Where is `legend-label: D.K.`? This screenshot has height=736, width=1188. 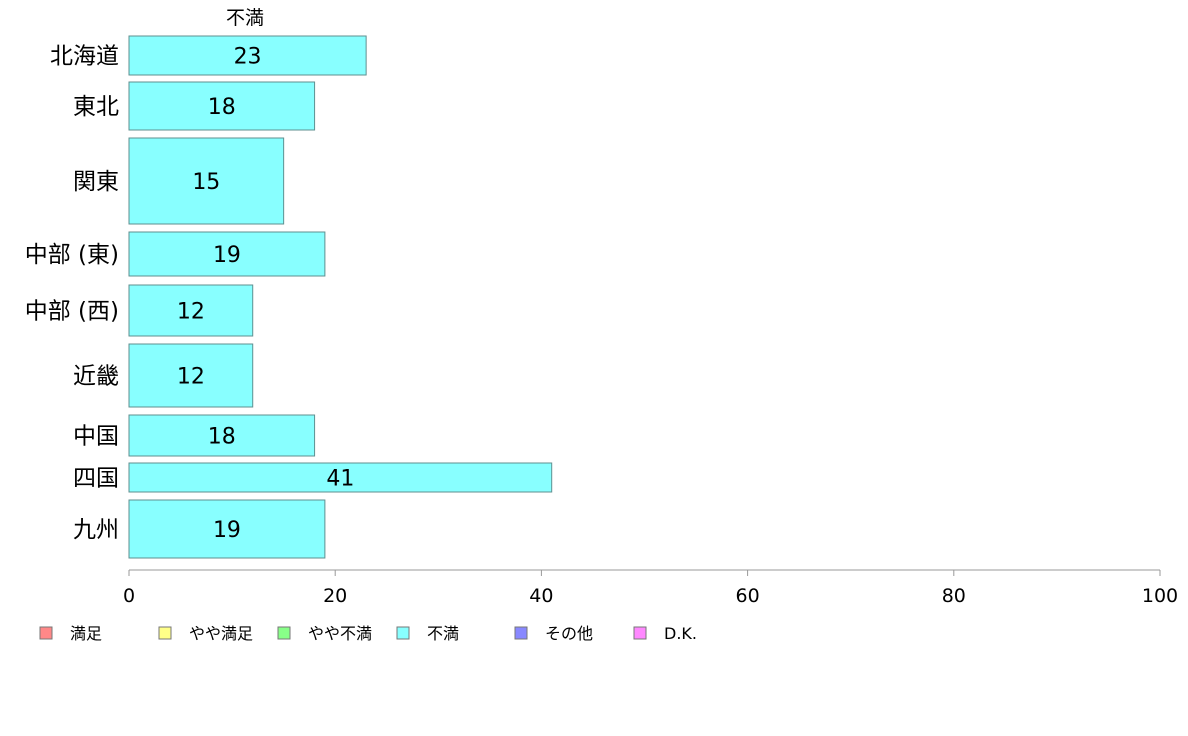 legend-label: D.K. is located at coordinates (680, 633).